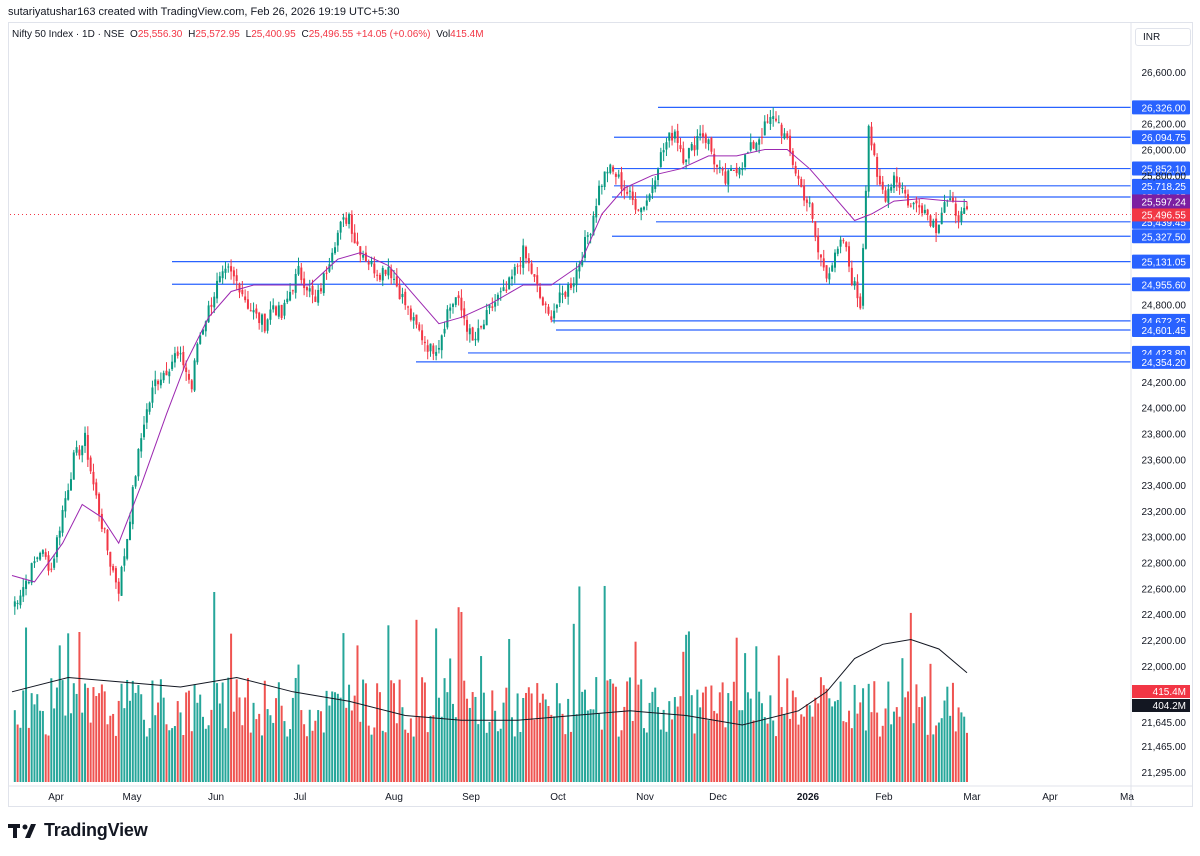 This screenshot has width=1200, height=856. I want to click on tradingview-logo: TradingView, so click(78, 830).